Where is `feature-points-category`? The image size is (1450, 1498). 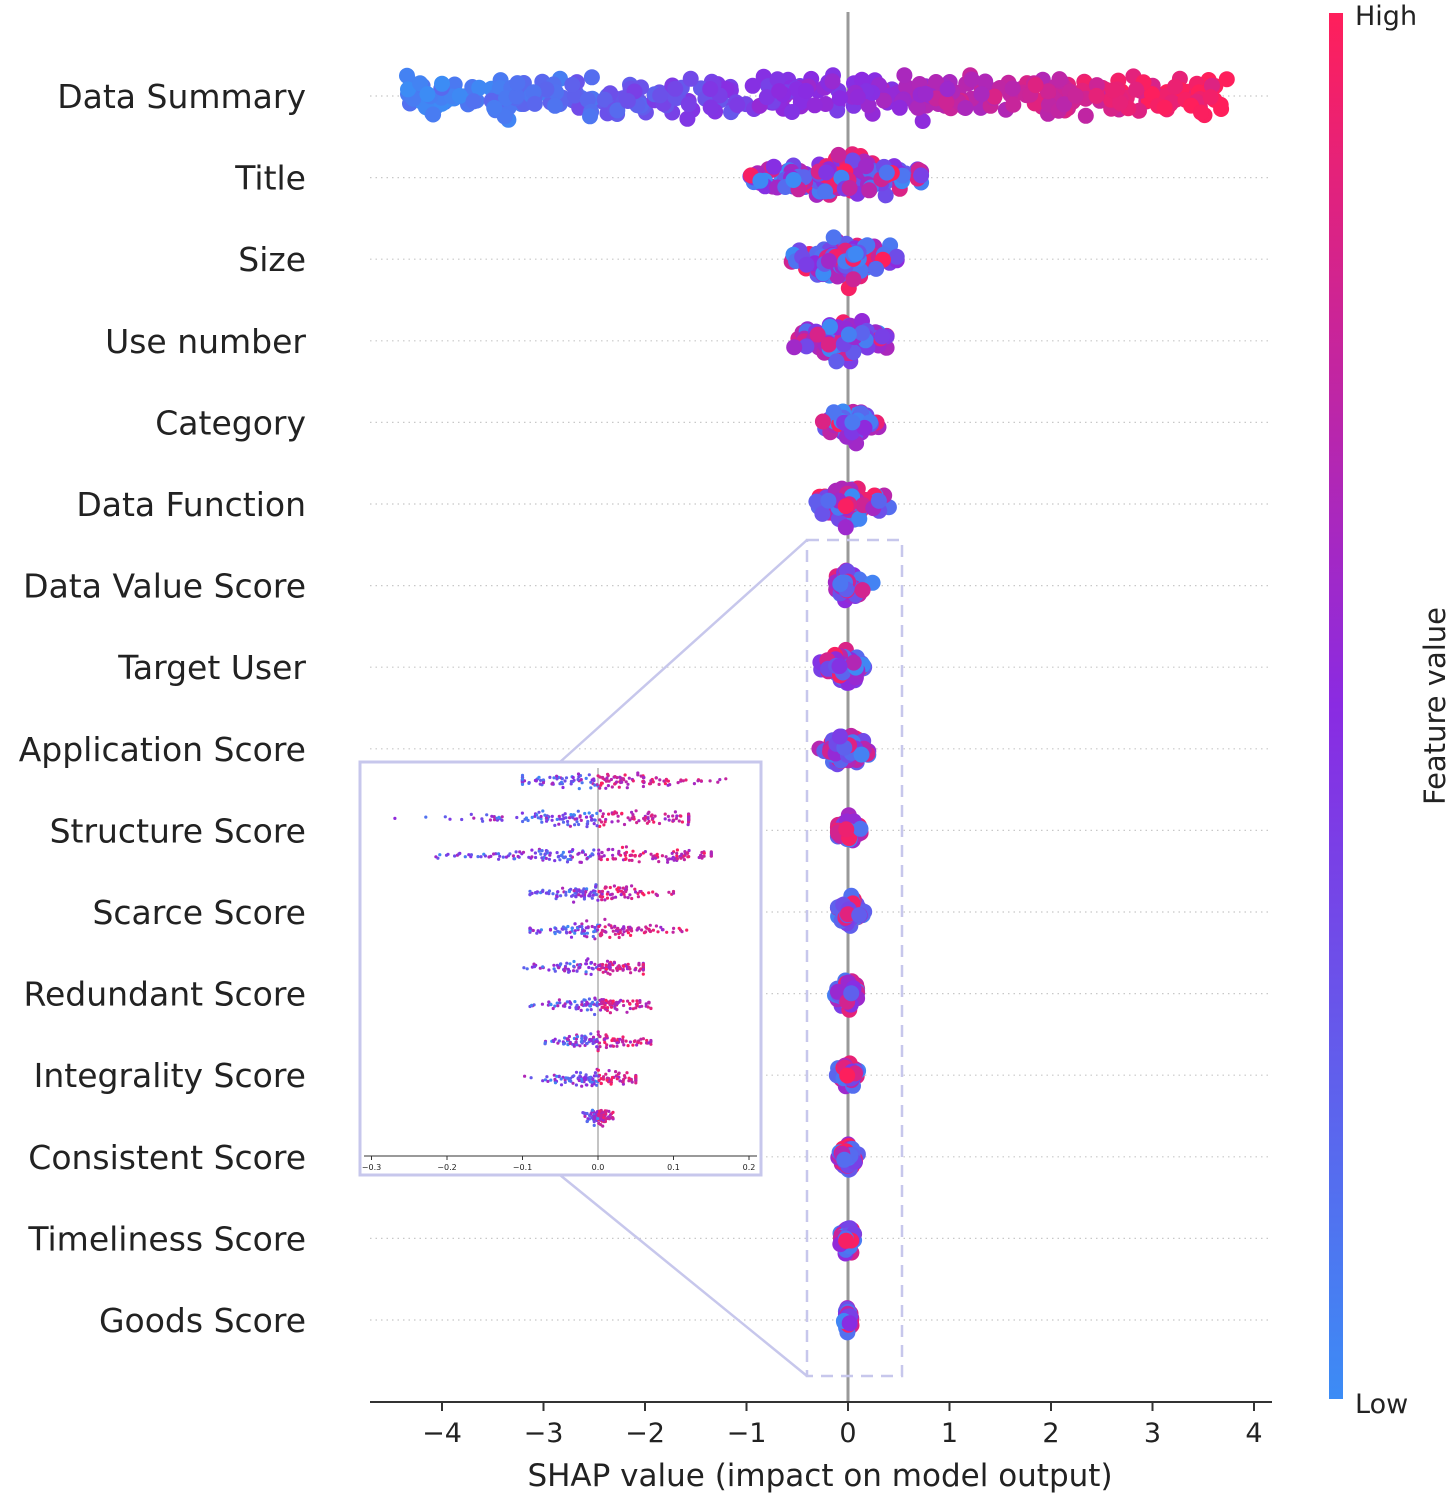 feature-points-category is located at coordinates (850, 427).